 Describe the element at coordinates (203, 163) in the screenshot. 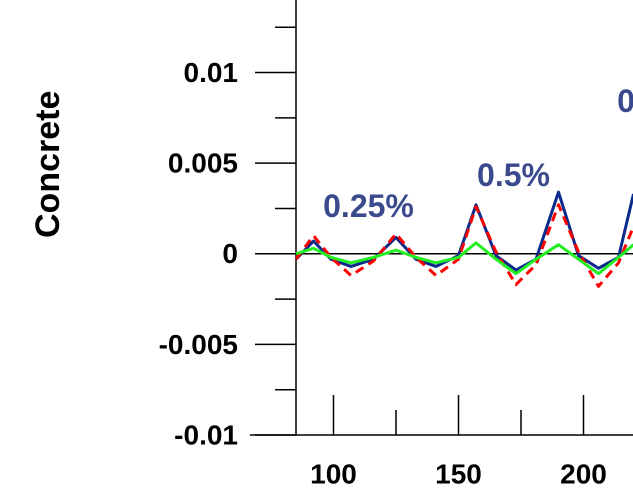

I see `y-tick-label: 0.005` at that location.